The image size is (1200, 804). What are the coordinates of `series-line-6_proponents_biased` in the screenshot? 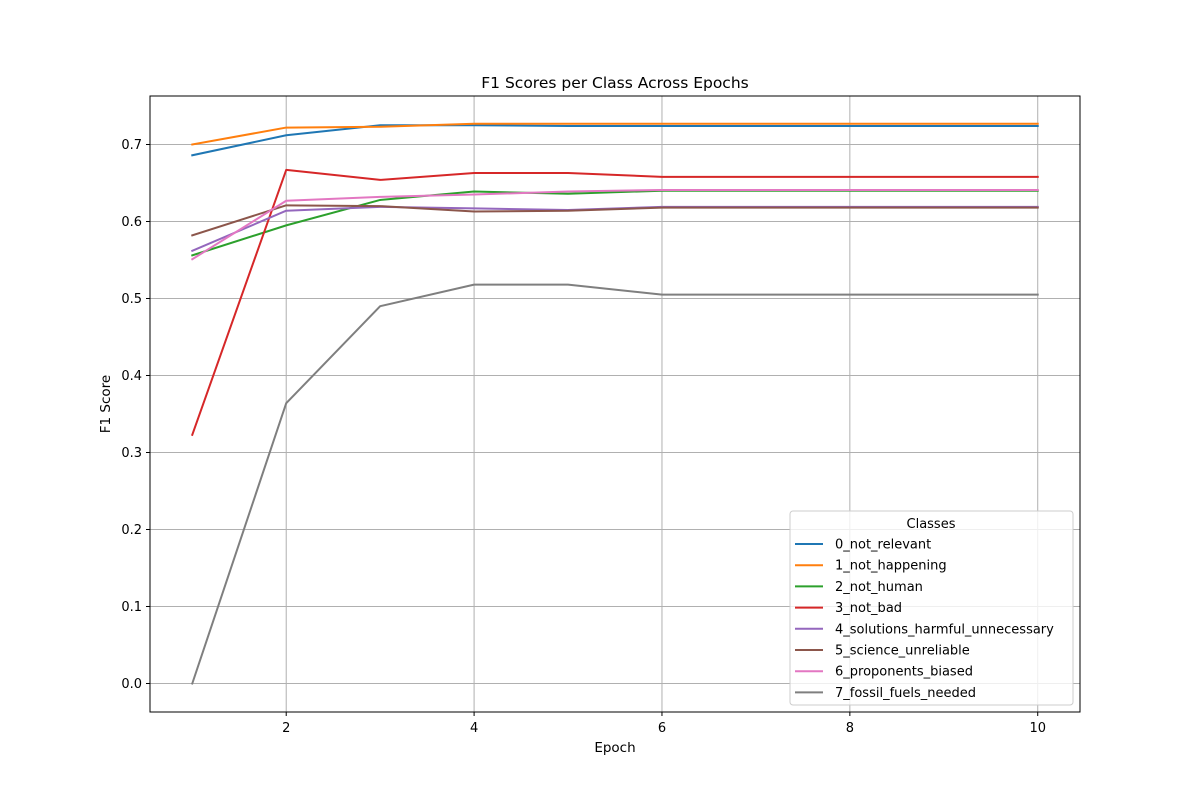 It's located at (614, 224).